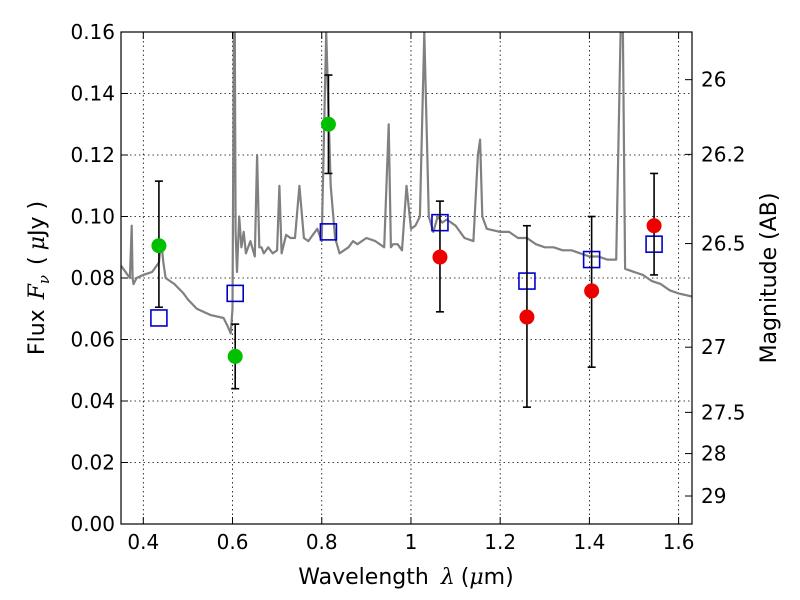  Describe the element at coordinates (411, 542) in the screenshot. I see `x-tick-label: 1` at that location.